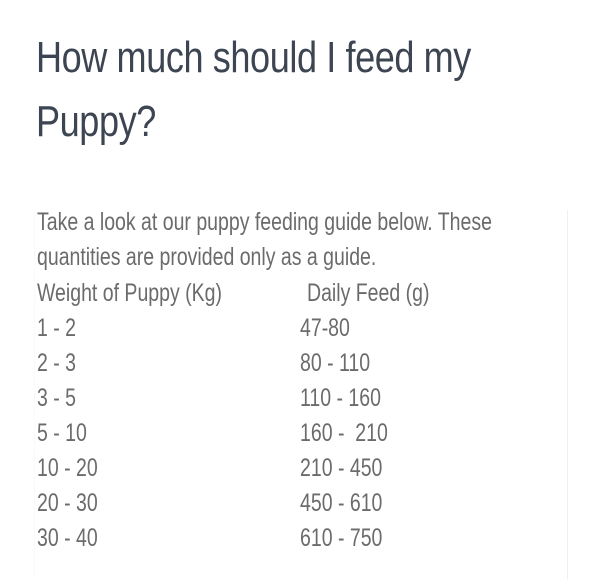  Describe the element at coordinates (57, 328) in the screenshot. I see `weight-cell: 1 - 2` at that location.